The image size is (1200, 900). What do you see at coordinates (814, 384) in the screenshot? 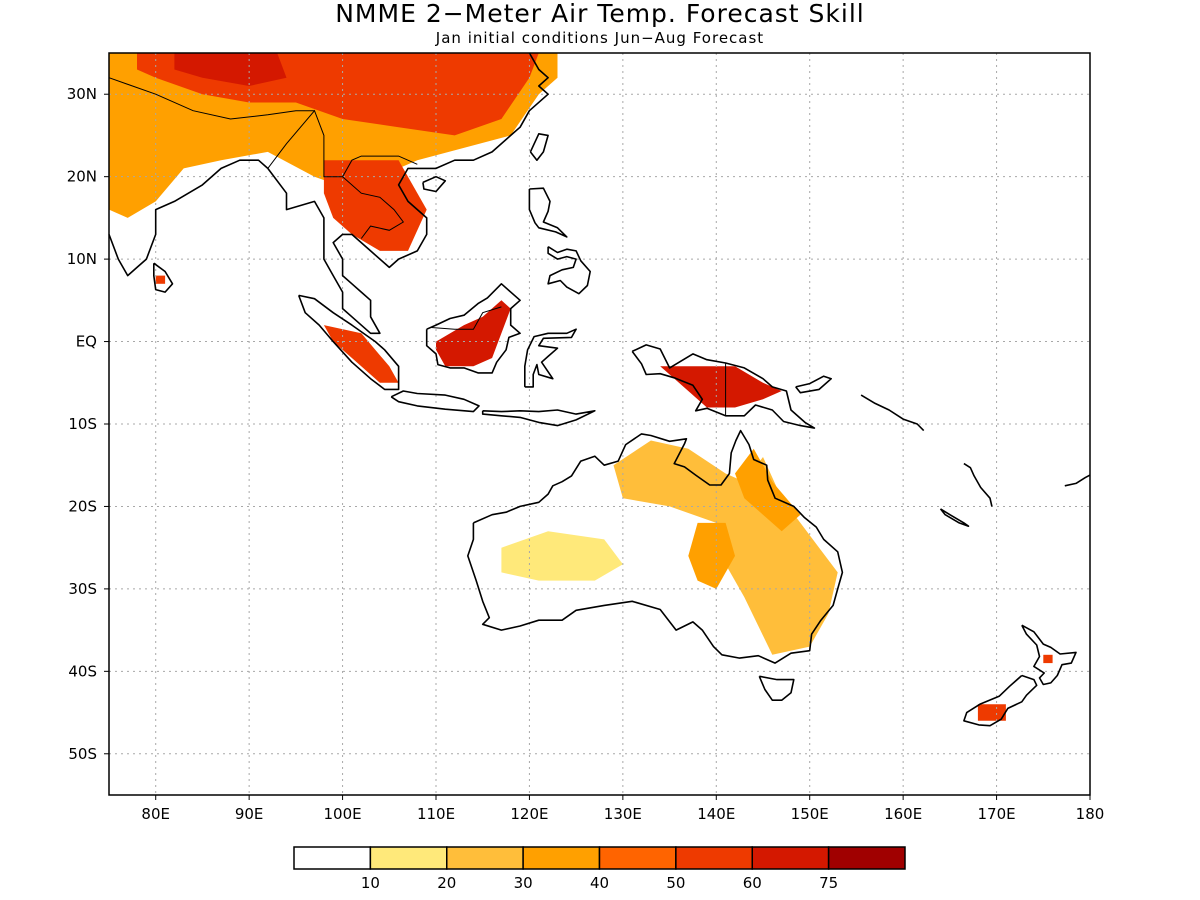
I see `coastline-new-britain` at bounding box center [814, 384].